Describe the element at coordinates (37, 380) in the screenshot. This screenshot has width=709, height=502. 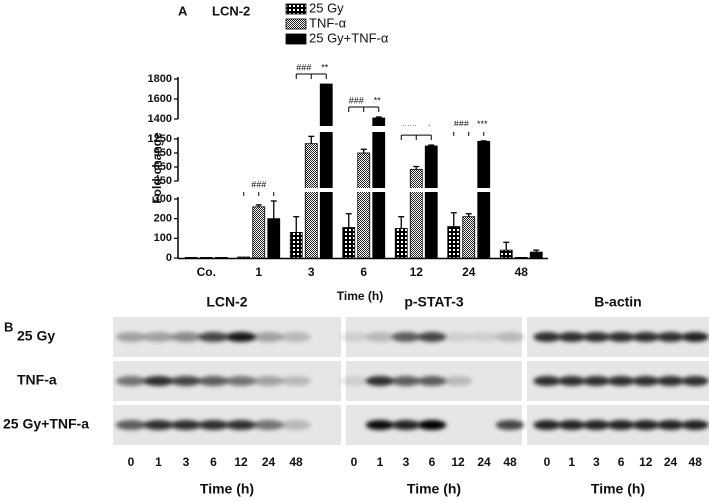
I see `row-label: TNF-a` at that location.